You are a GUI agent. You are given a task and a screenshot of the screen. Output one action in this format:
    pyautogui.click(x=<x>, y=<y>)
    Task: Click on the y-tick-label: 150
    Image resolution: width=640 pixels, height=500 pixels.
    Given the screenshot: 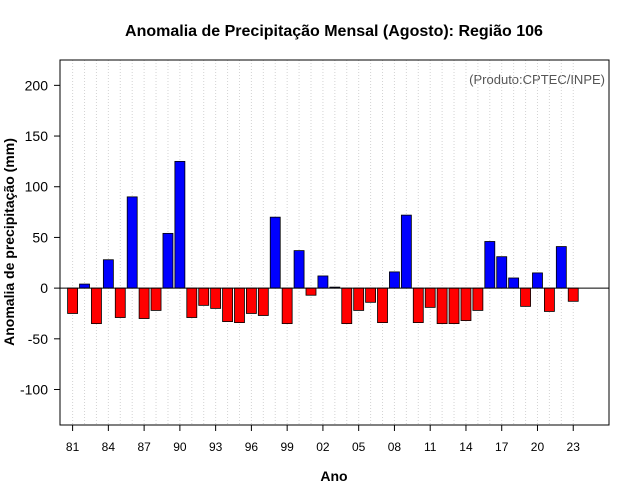 What is the action you would take?
    pyautogui.click(x=37, y=136)
    